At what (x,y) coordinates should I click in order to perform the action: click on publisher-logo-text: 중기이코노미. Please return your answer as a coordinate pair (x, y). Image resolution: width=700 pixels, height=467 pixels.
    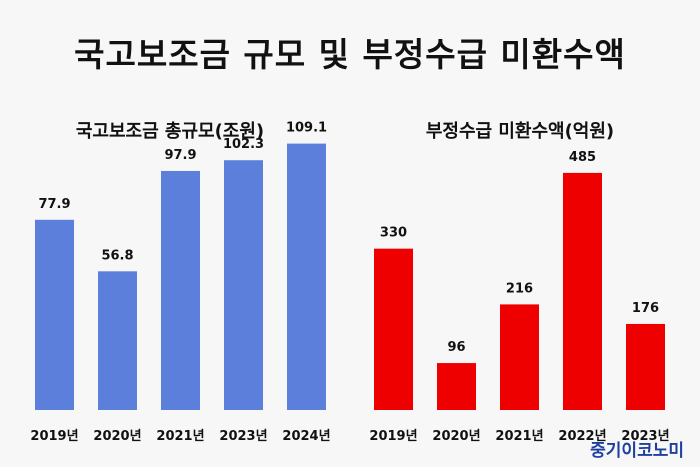
    Looking at the image, I should click on (637, 451).